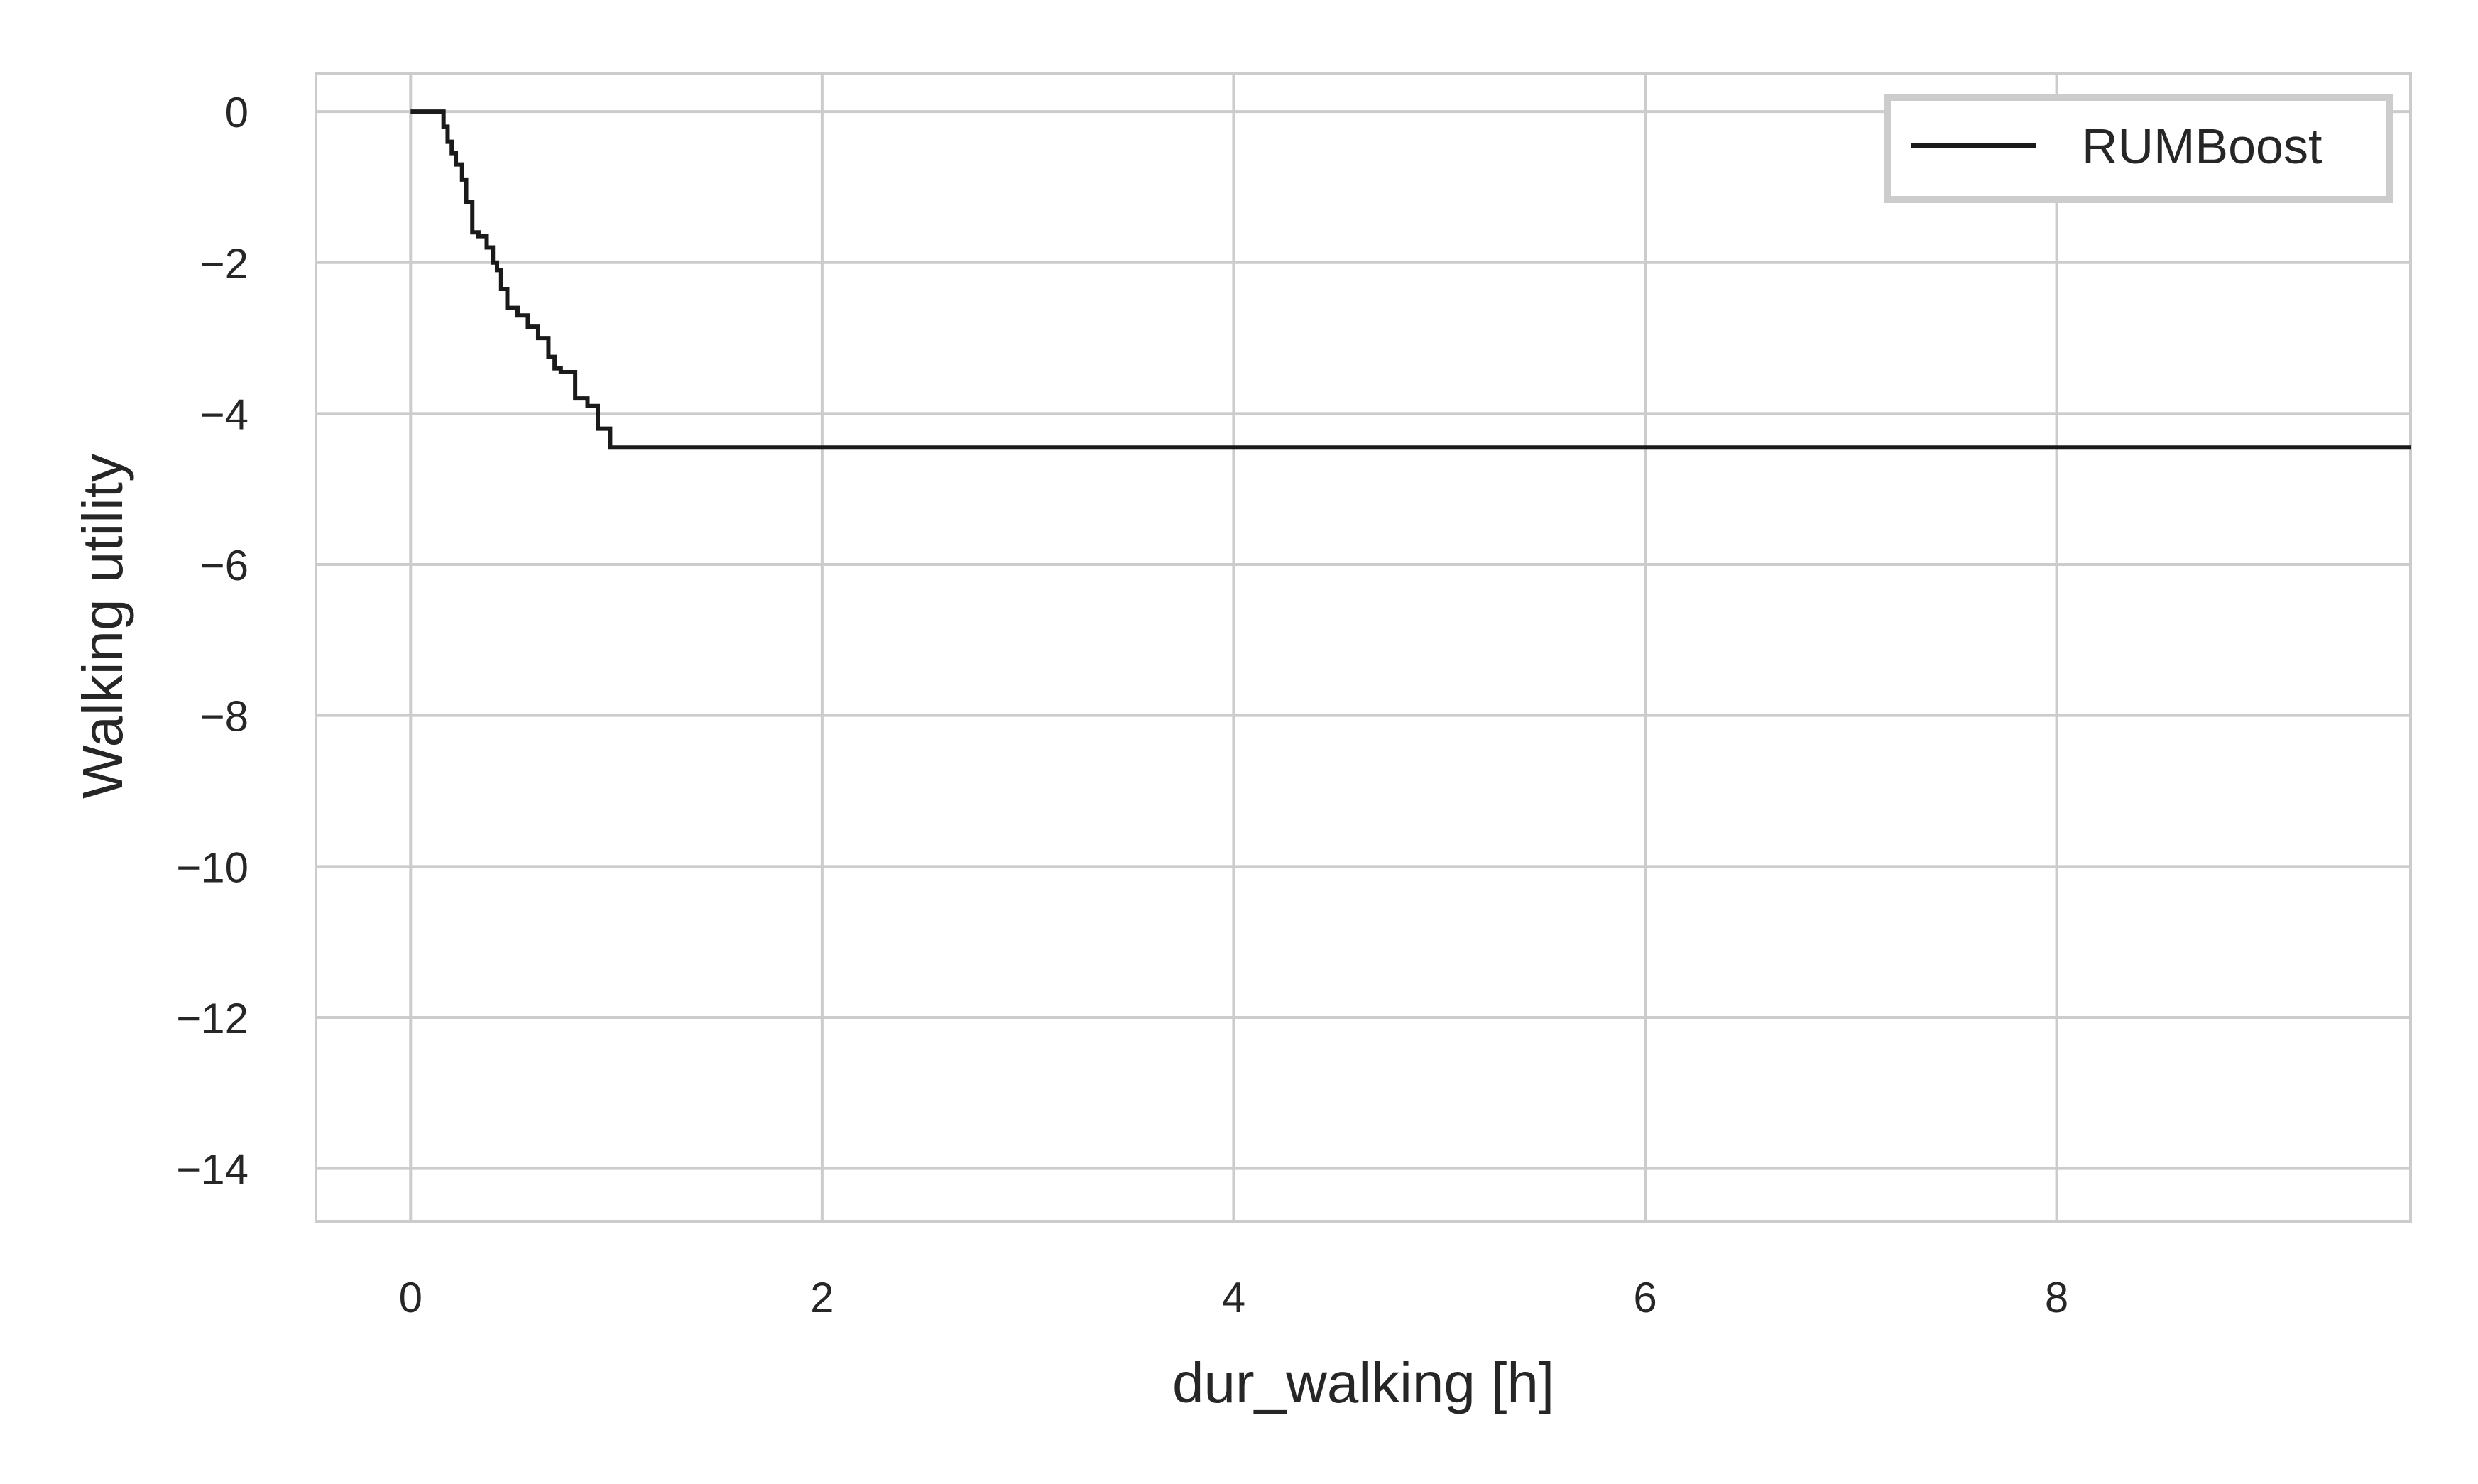  I want to click on y-tick-label: −6, so click(225, 565).